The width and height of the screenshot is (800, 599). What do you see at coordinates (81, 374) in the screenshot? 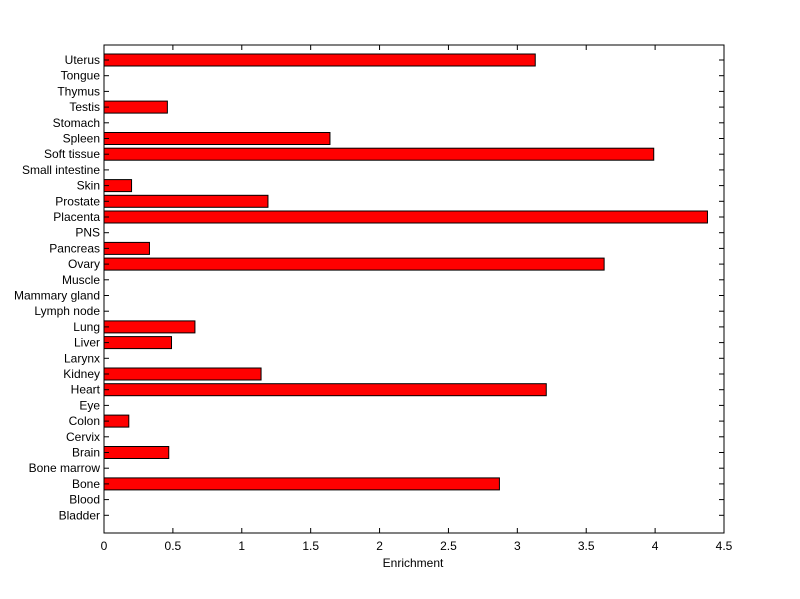
I see `y-tick-label: Kidney` at bounding box center [81, 374].